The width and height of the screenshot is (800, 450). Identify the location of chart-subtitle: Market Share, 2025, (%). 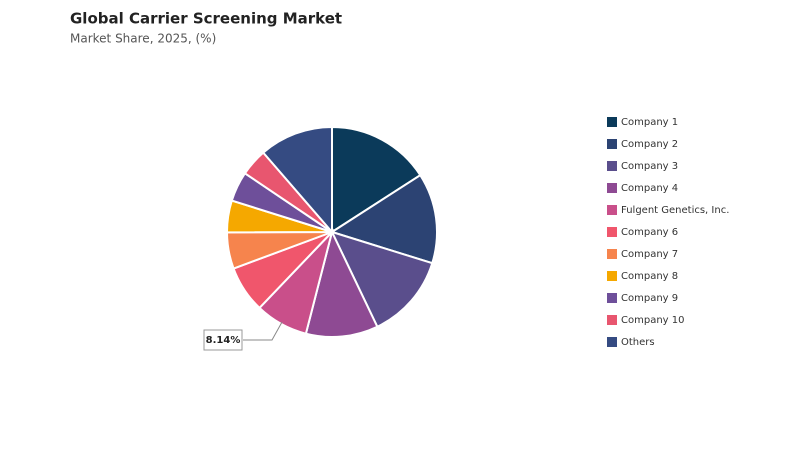
(143, 39).